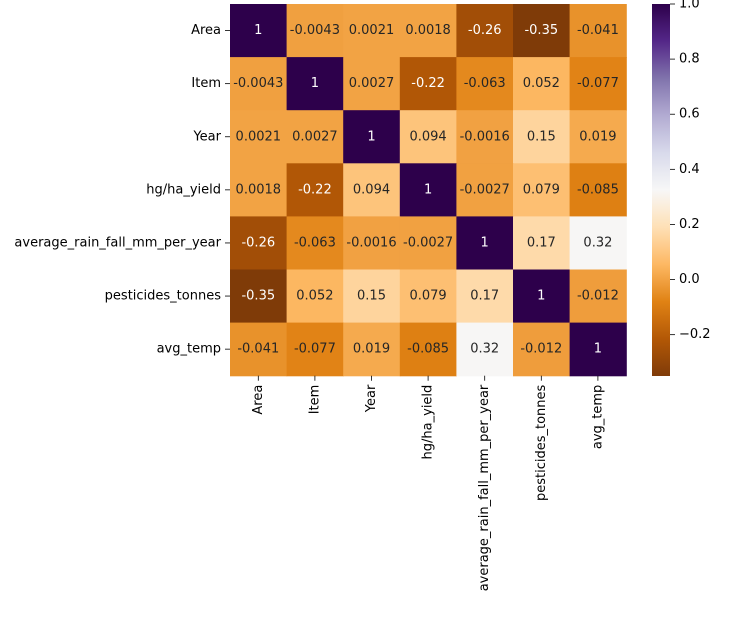 The width and height of the screenshot is (735, 626). What do you see at coordinates (695, 334) in the screenshot?
I see `colorbar-tick-label: −0.2` at bounding box center [695, 334].